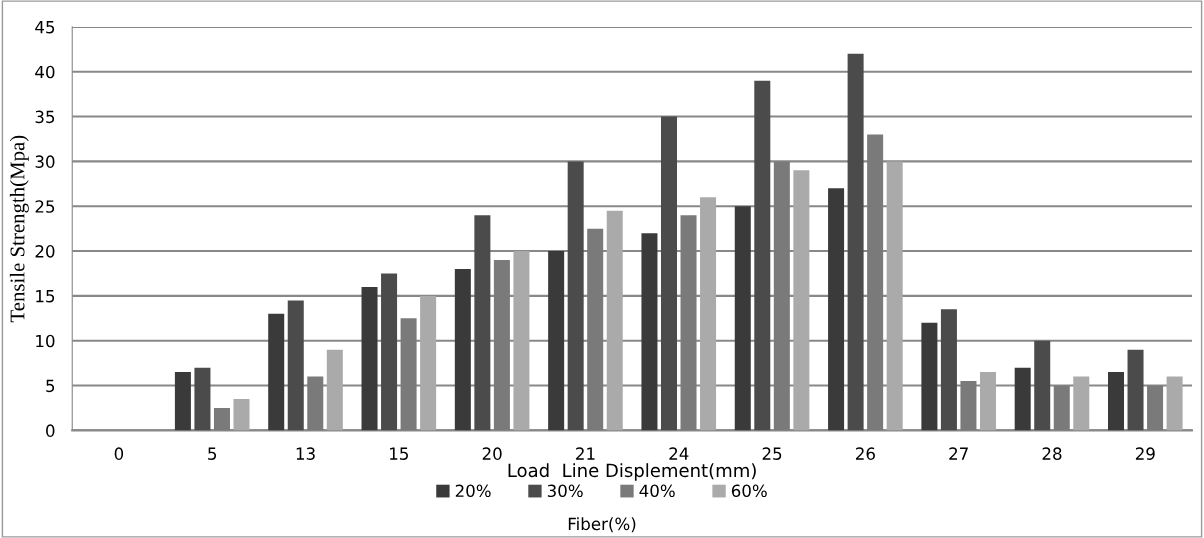 This screenshot has width=1204, height=538. What do you see at coordinates (602, 525) in the screenshot?
I see `legend-title: Fiber(%)` at bounding box center [602, 525].